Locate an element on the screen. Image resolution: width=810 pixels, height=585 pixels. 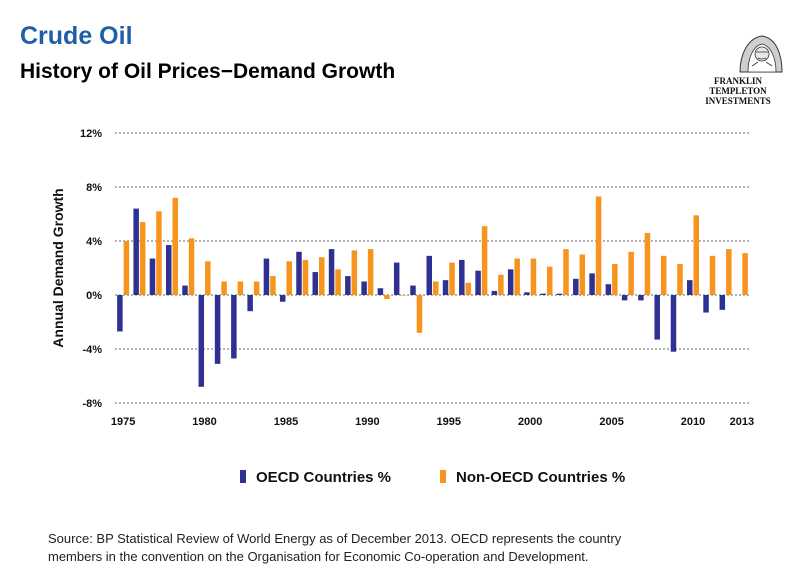
x-tick-label: 1975 is located at coordinates (123, 422).